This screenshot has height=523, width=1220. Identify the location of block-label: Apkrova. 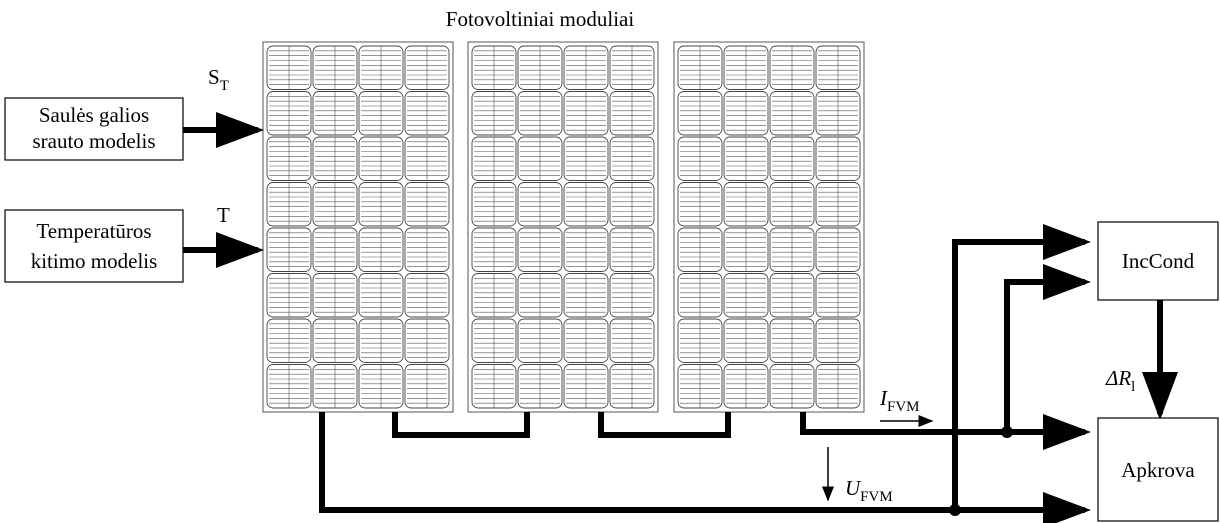
(1158, 470).